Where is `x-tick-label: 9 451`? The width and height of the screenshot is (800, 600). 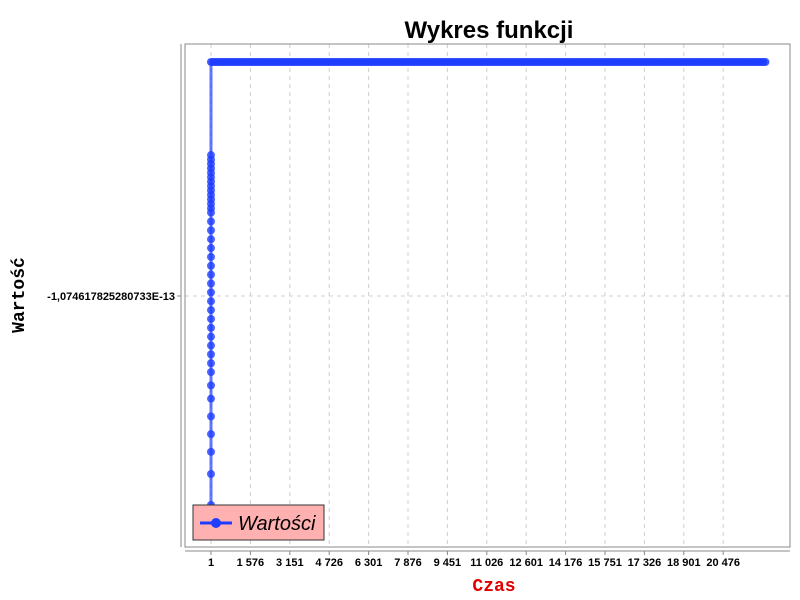 x-tick-label: 9 451 is located at coordinates (448, 563).